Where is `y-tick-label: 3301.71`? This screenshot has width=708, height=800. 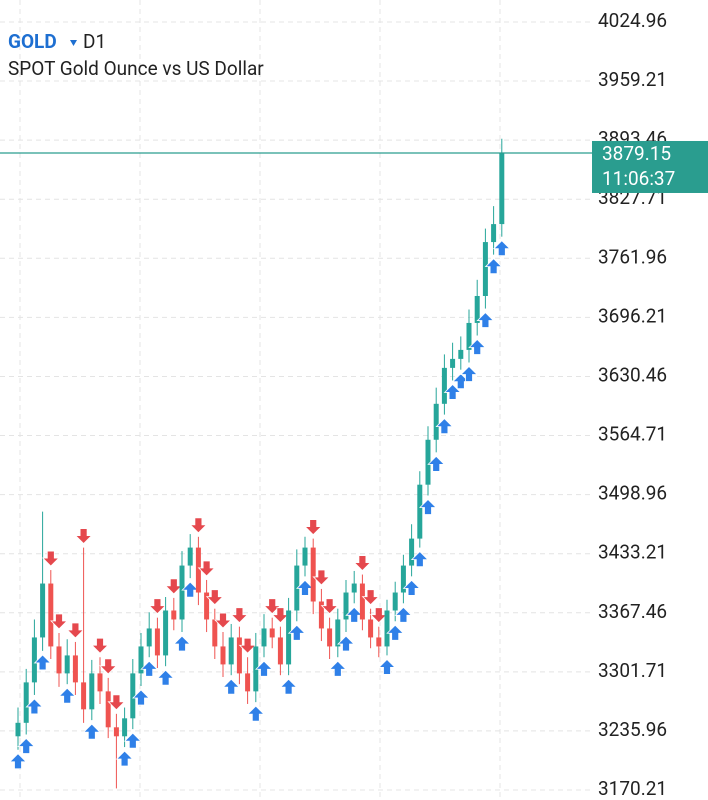
y-tick-label: 3301.71 is located at coordinates (632, 670).